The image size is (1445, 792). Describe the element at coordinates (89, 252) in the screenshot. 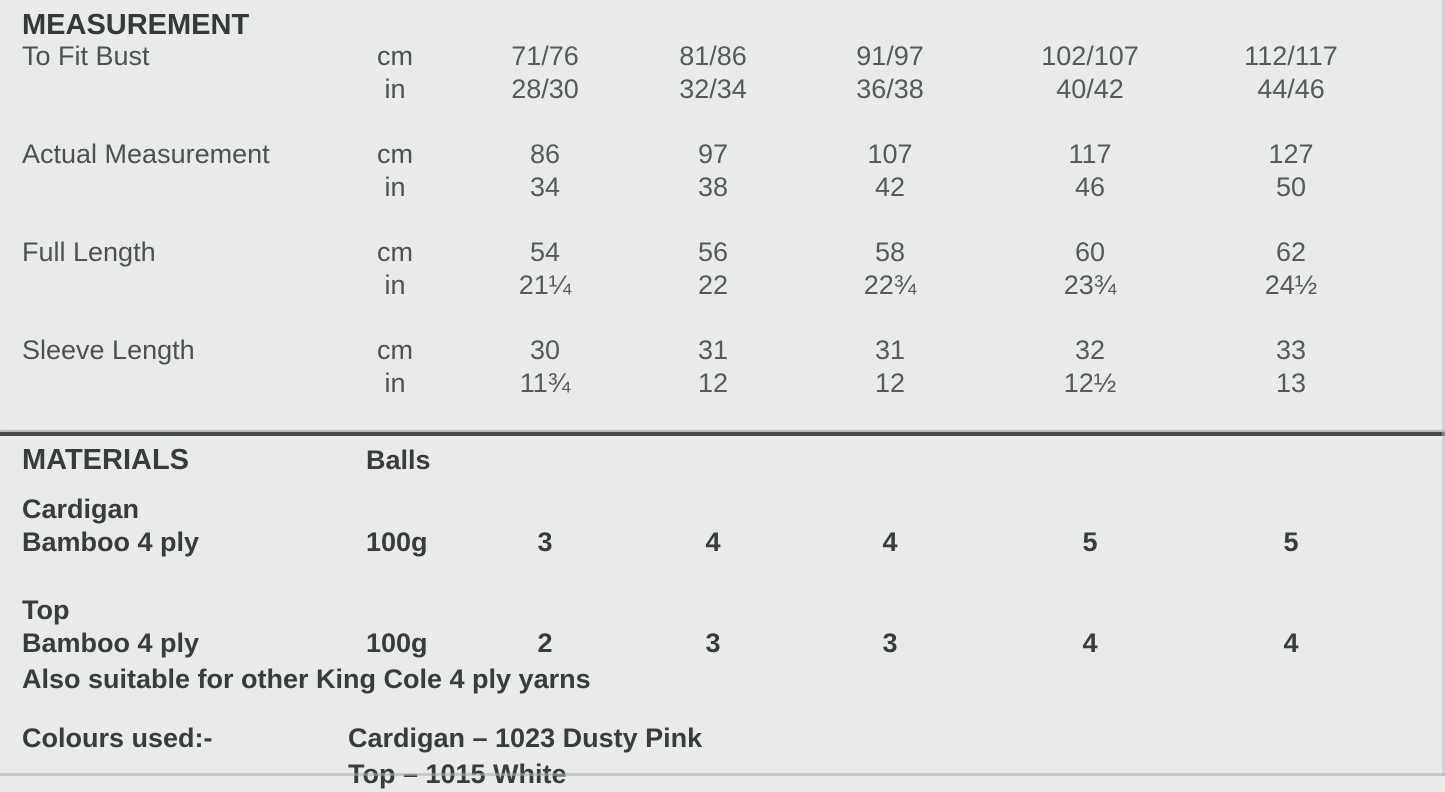

I see `row-label: Full Length` at that location.